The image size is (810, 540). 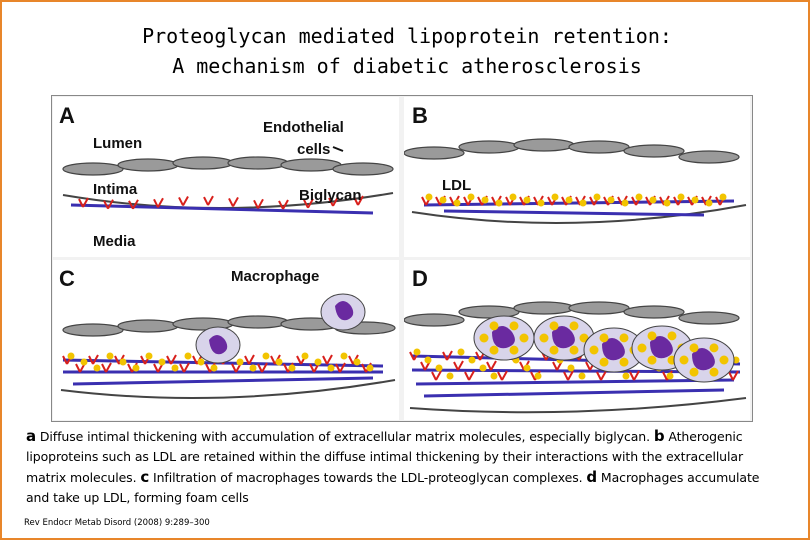 What do you see at coordinates (31, 436) in the screenshot?
I see `caption-marker-a: a` at bounding box center [31, 436].